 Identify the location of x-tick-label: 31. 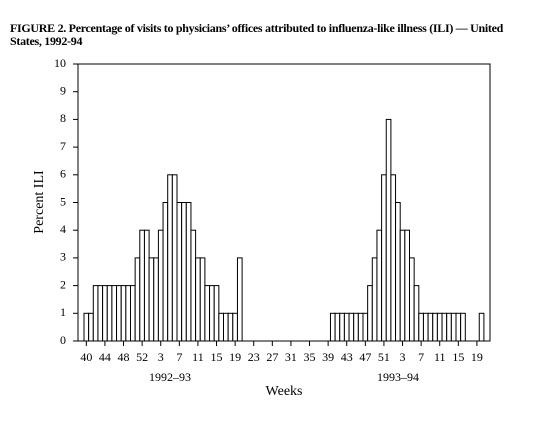
(291, 357).